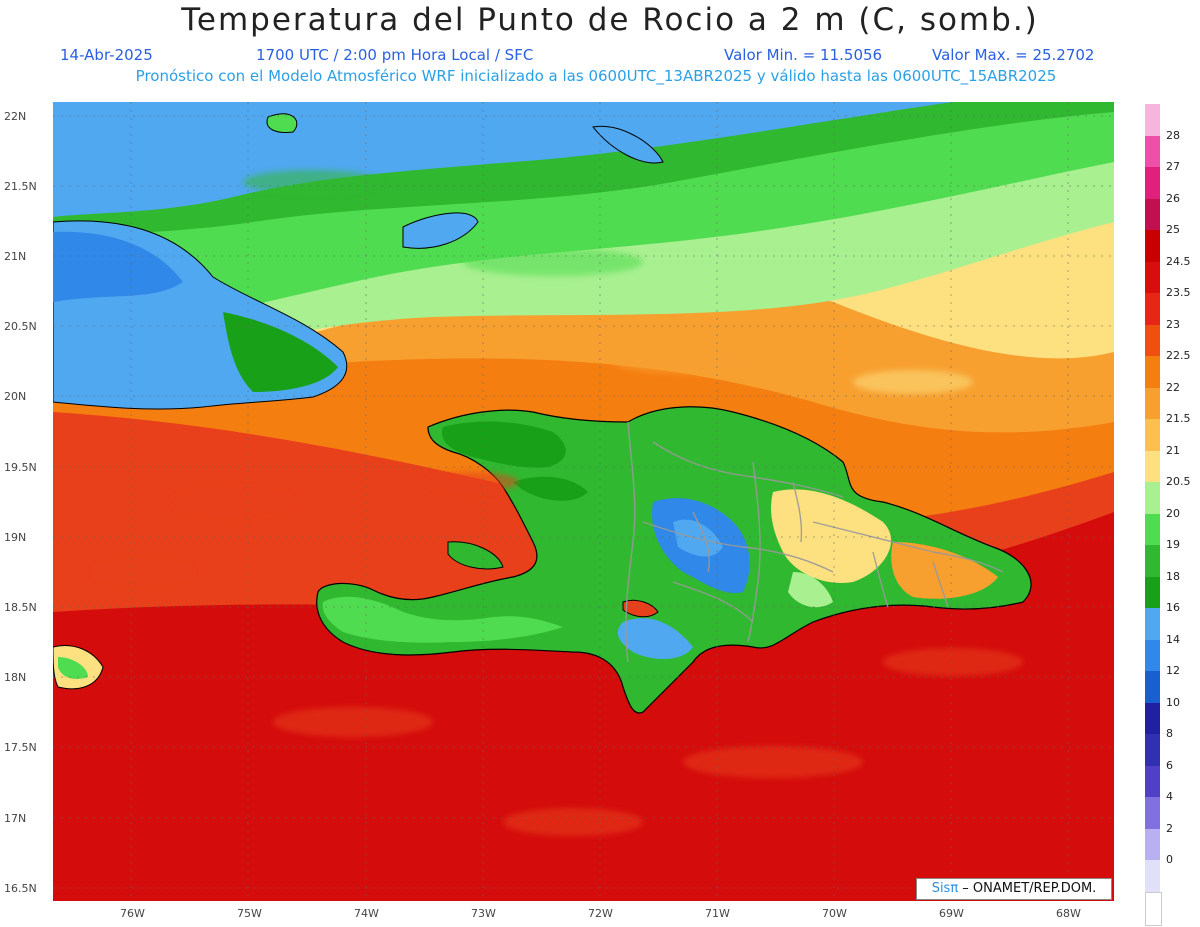 This screenshot has width=1200, height=927. I want to click on lon-label: 69W, so click(951, 913).